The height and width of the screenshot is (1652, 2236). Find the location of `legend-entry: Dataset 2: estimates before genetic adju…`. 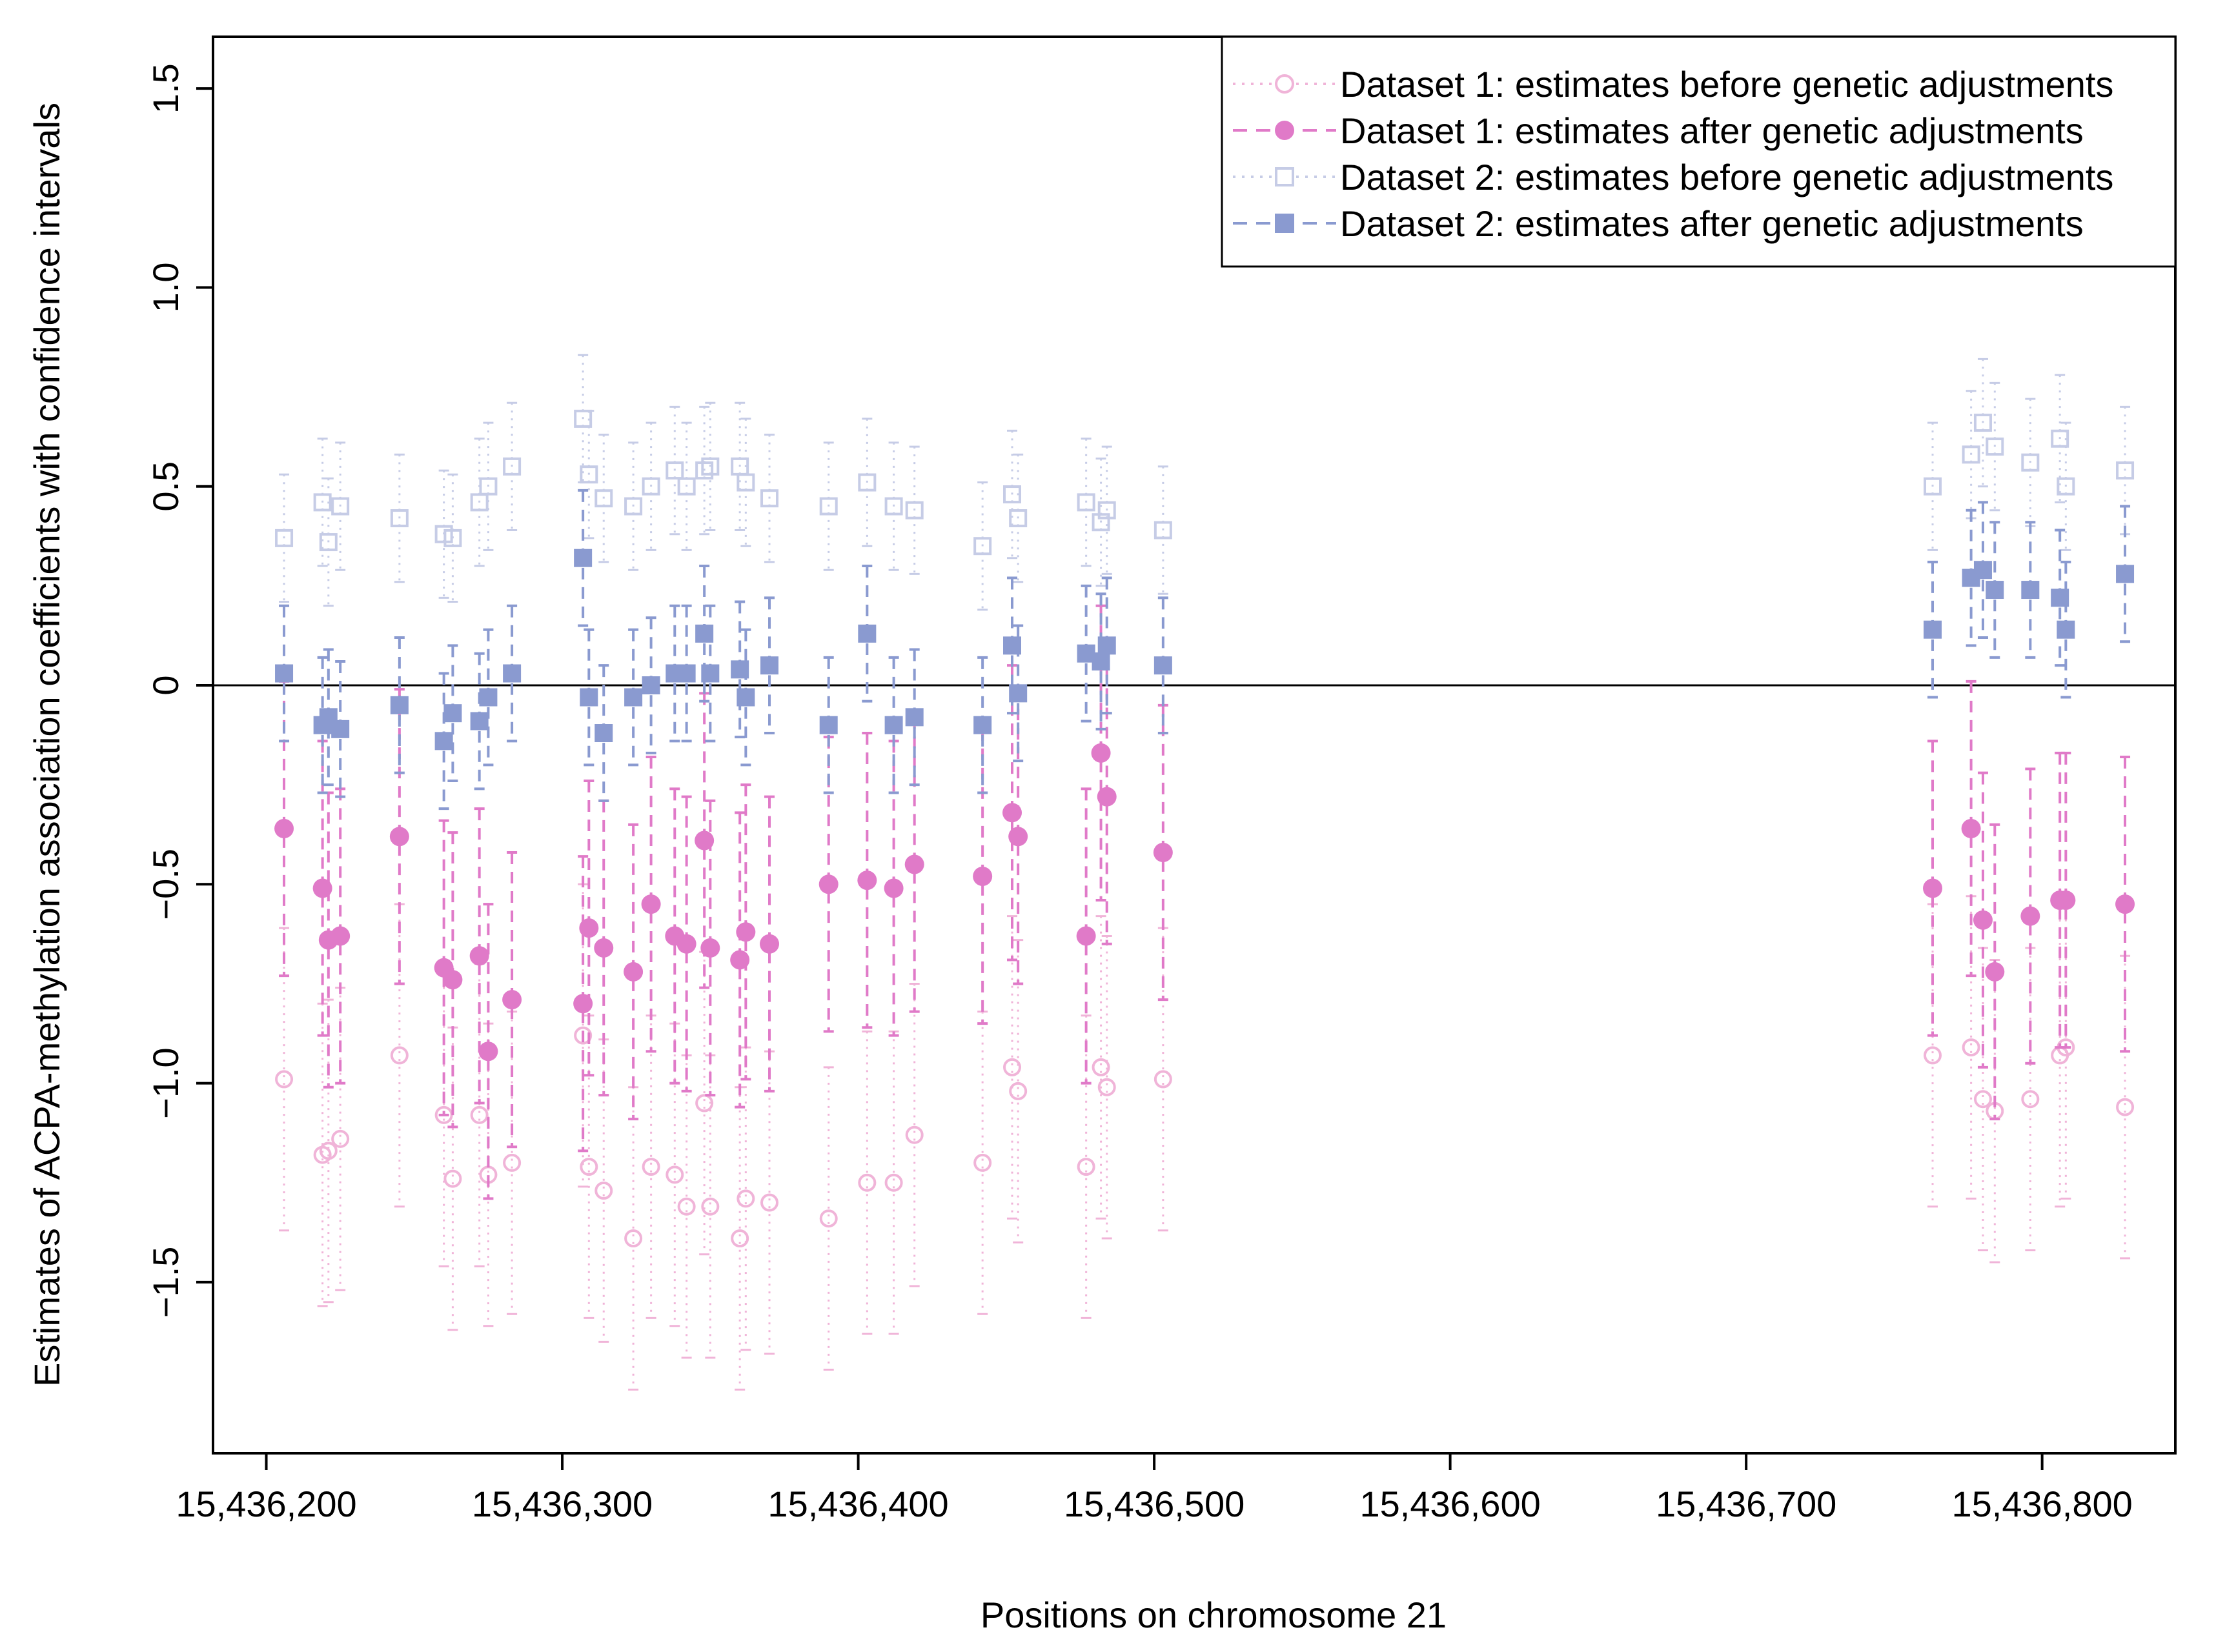

legend-entry: Dataset 2: estimates before genetic adju… is located at coordinates (1673, 177).